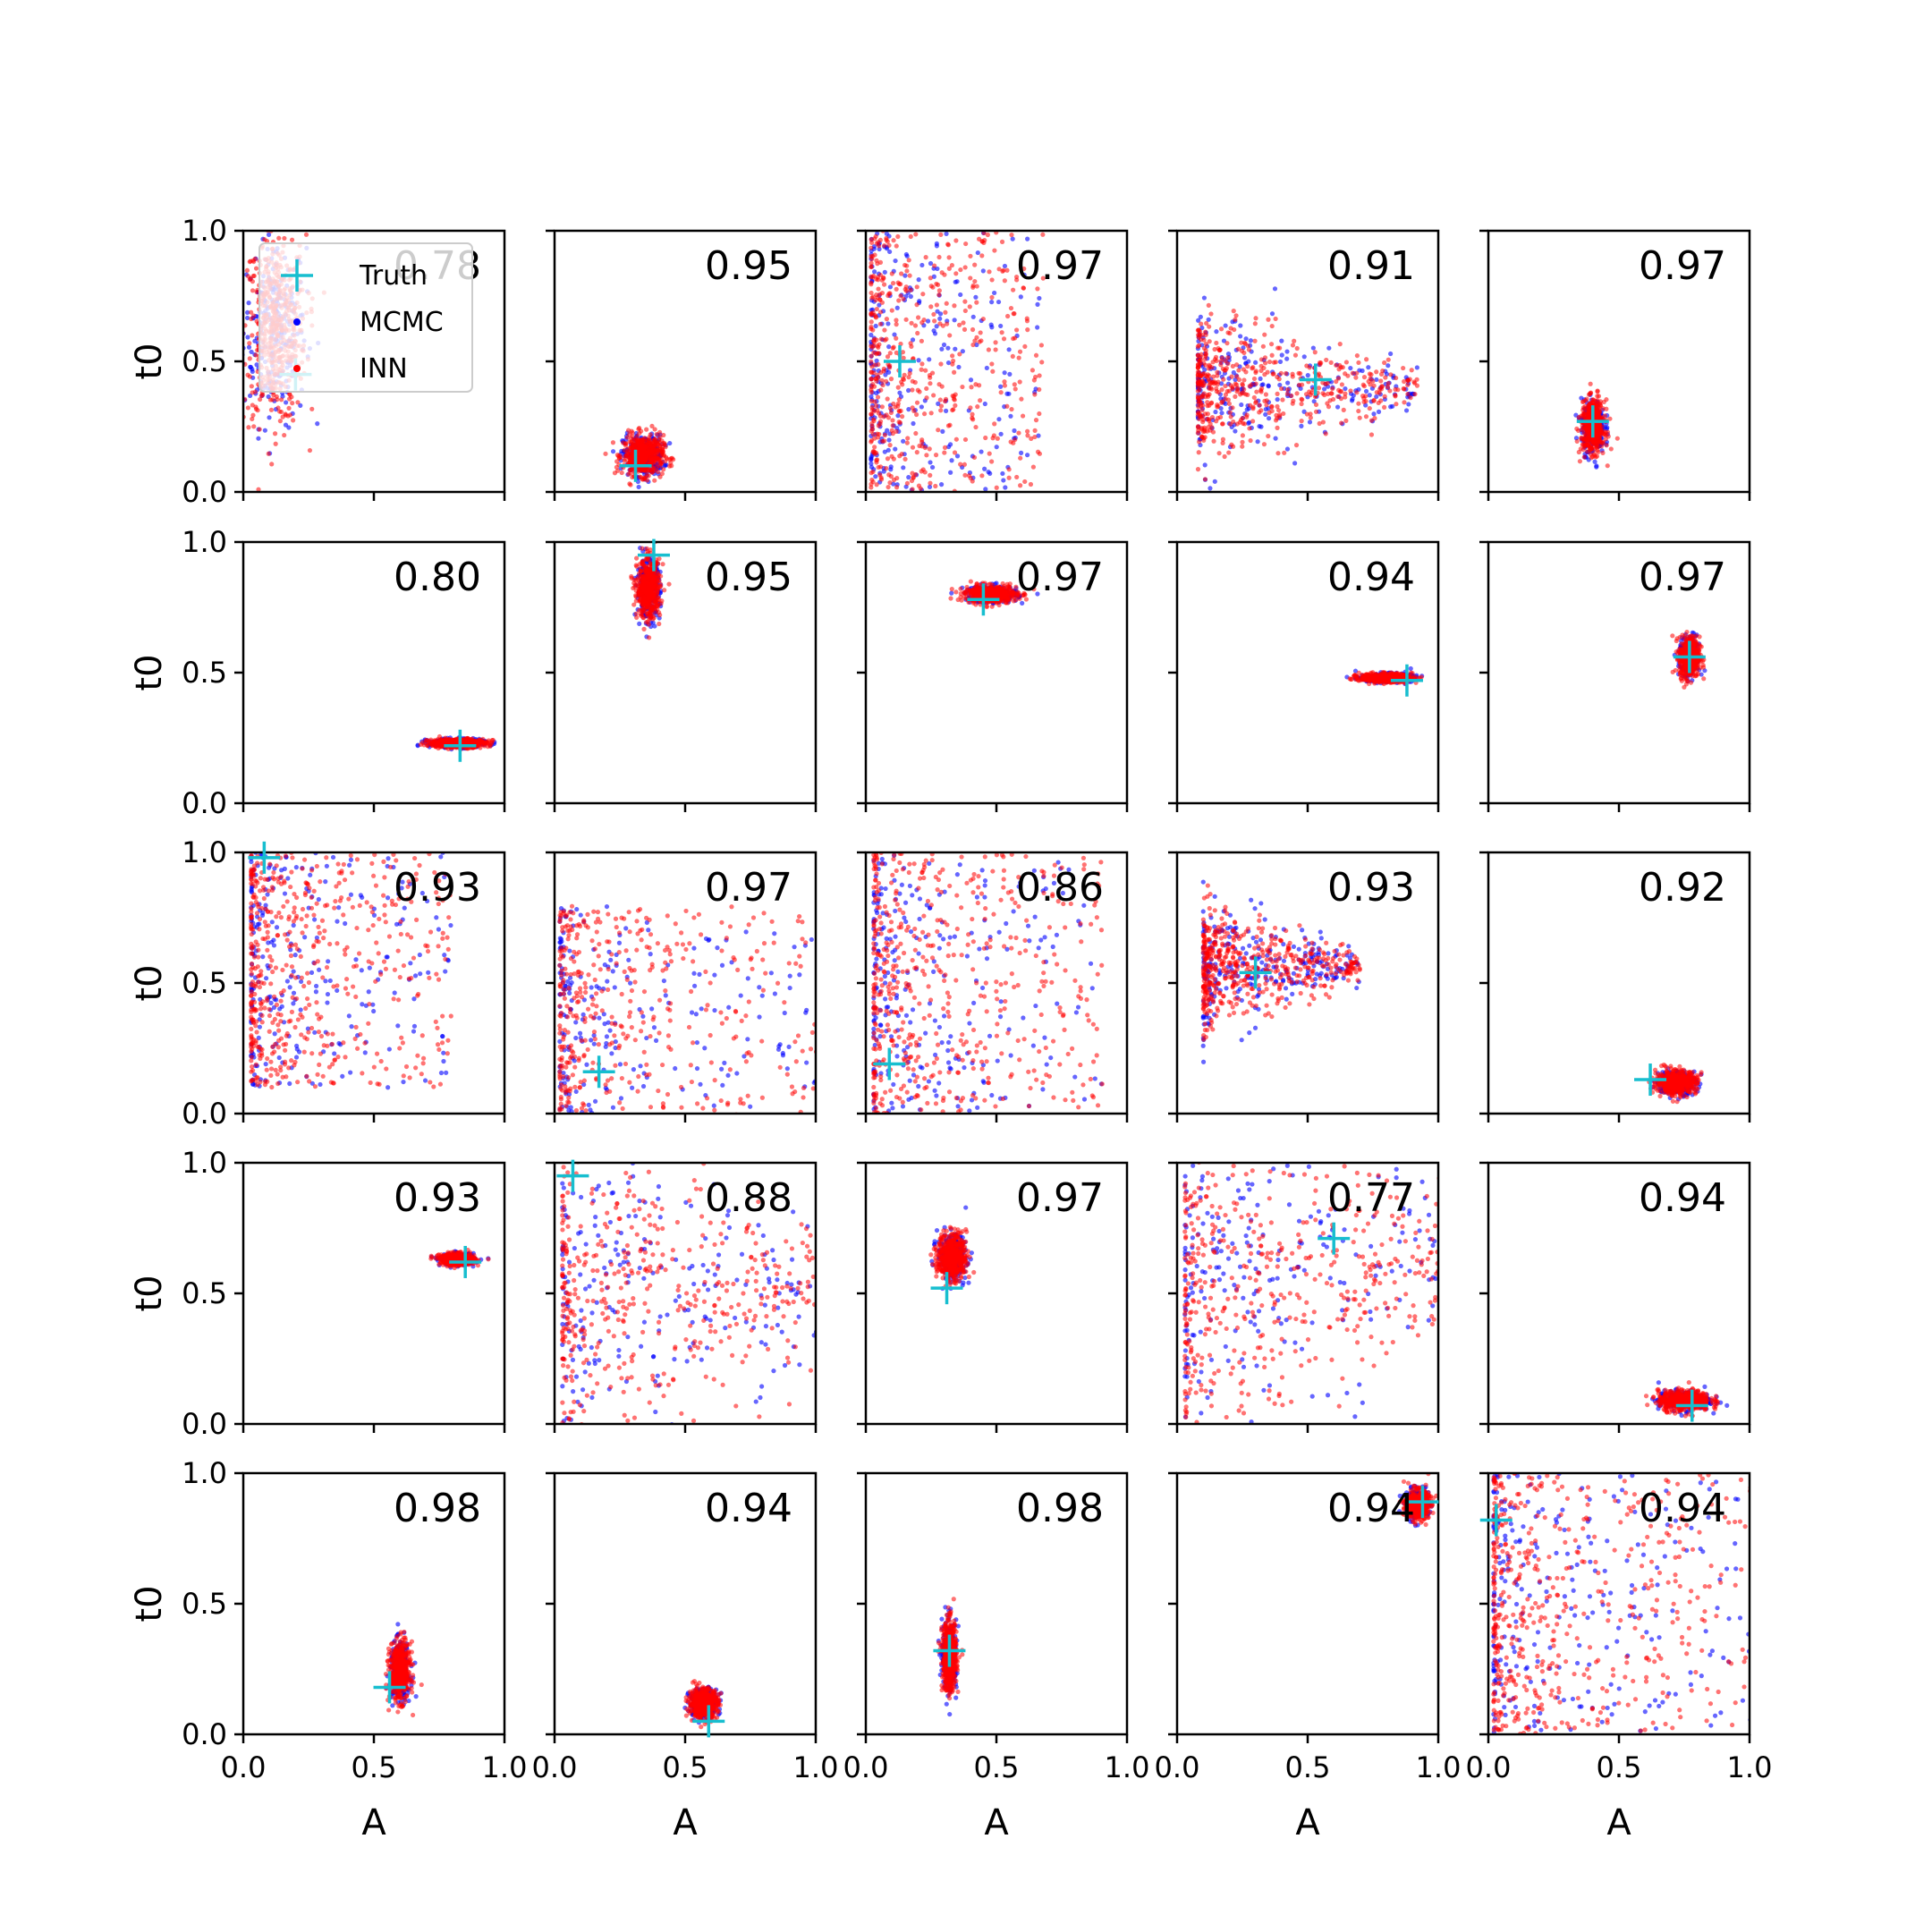 Image resolution: width=1932 pixels, height=1932 pixels. Describe the element at coordinates (204, 361) in the screenshot. I see `y-tick-label: 0.5` at that location.